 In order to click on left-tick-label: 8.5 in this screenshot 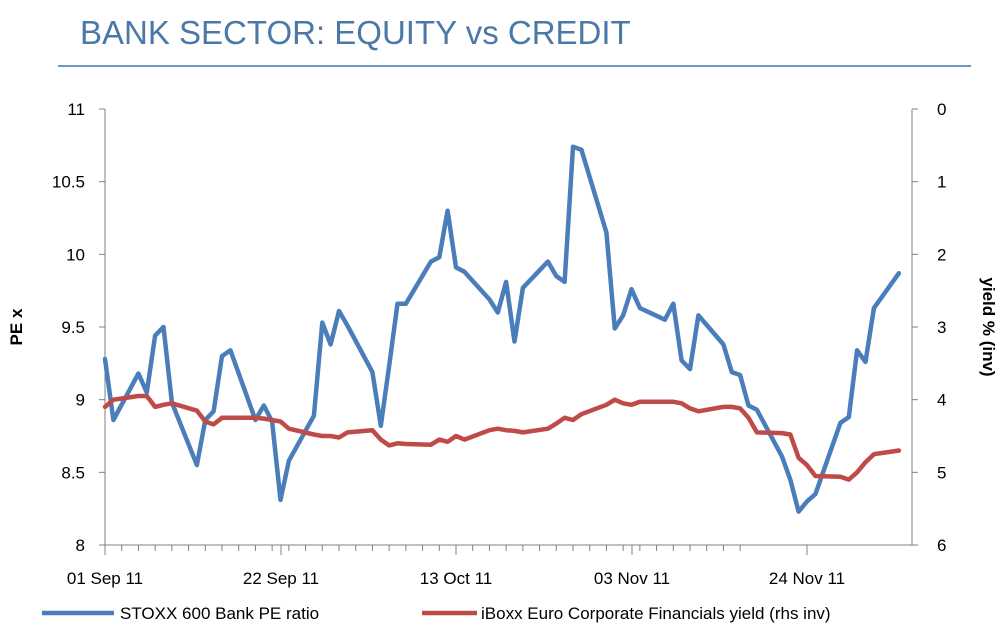, I will do `click(73, 472)`.